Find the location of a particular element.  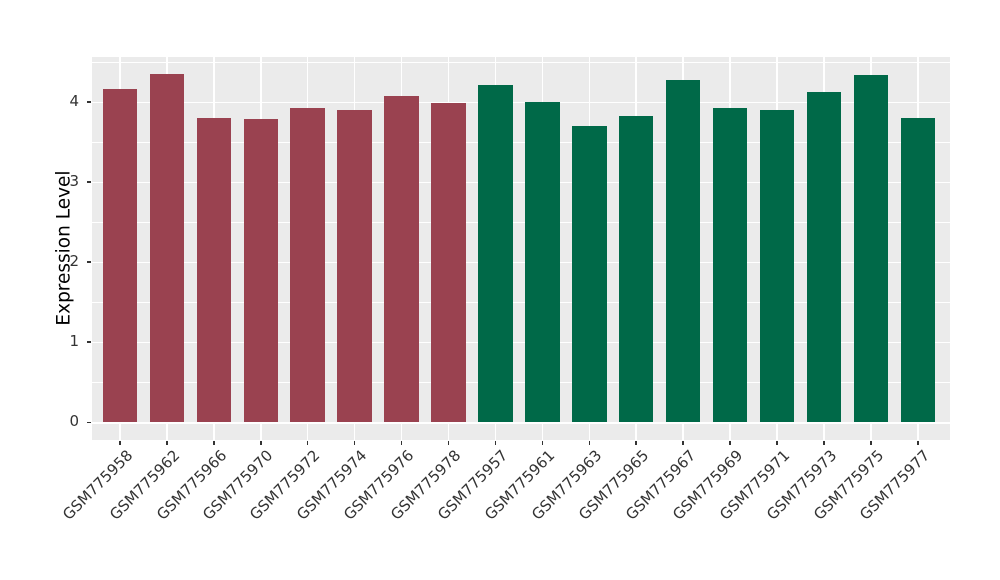

y-tick-label: 1 is located at coordinates (74, 341).